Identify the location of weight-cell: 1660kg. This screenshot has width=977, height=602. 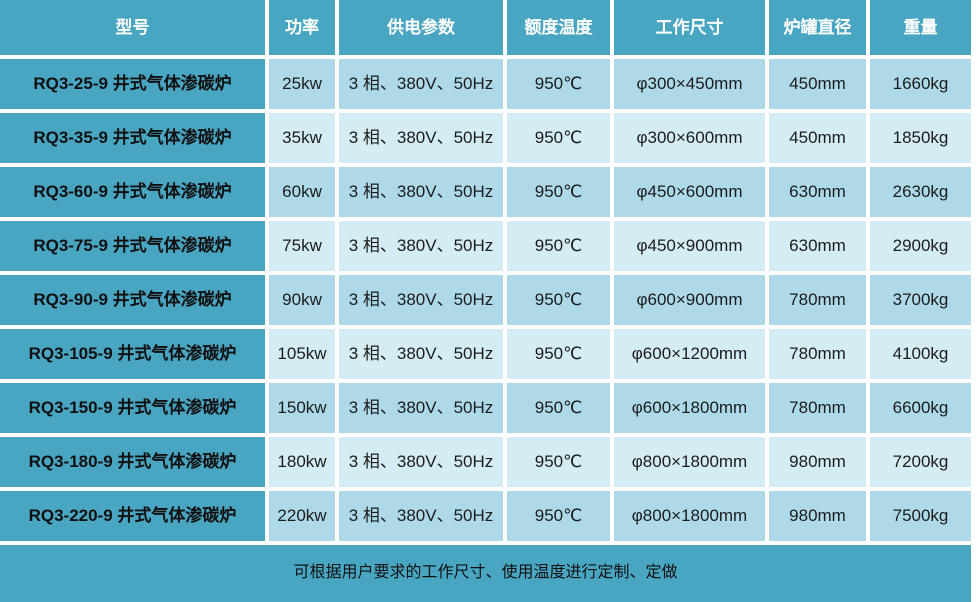
(920, 84).